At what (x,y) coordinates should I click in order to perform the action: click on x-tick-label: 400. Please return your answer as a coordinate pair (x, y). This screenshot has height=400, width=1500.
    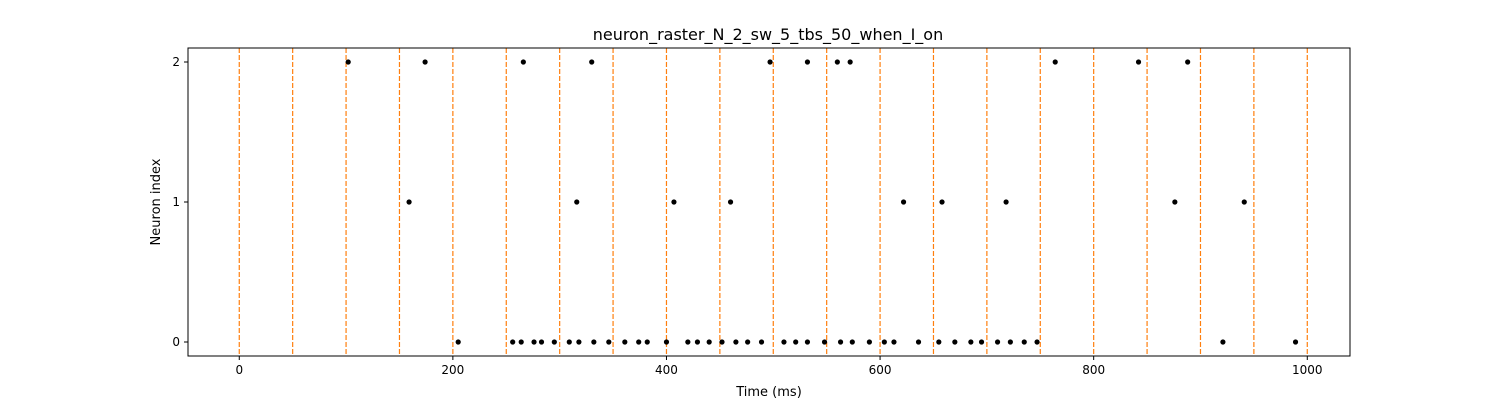
    Looking at the image, I should click on (666, 370).